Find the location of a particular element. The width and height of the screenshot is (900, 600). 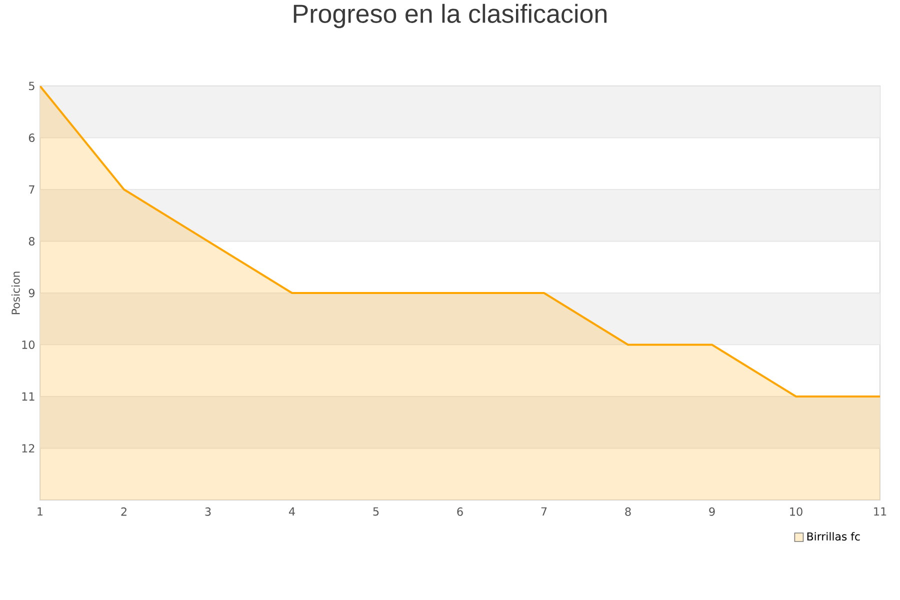

y-tick-label: 8 is located at coordinates (31, 241).